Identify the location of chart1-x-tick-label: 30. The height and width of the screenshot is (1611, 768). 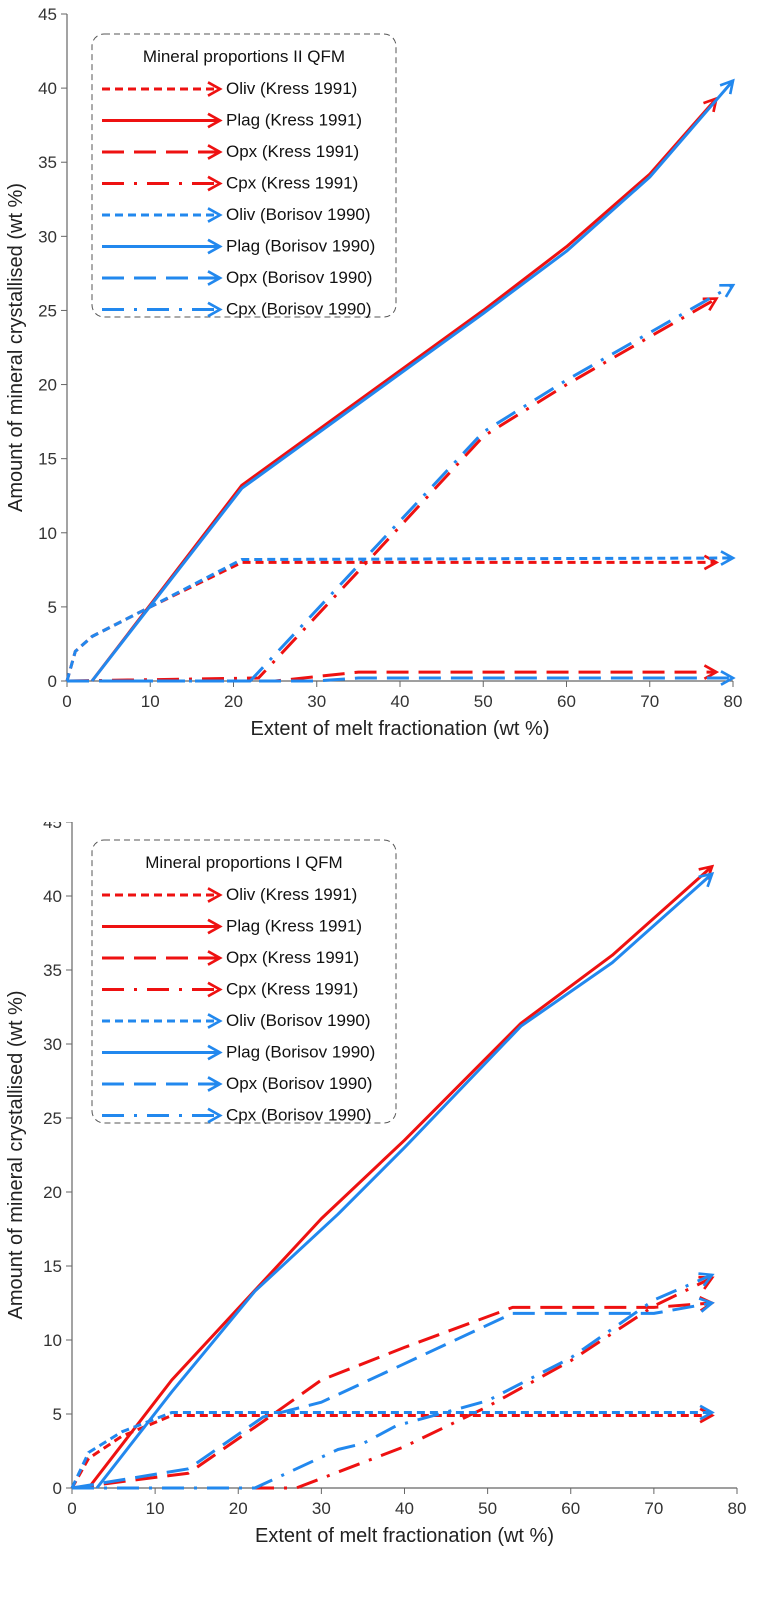
(316, 701).